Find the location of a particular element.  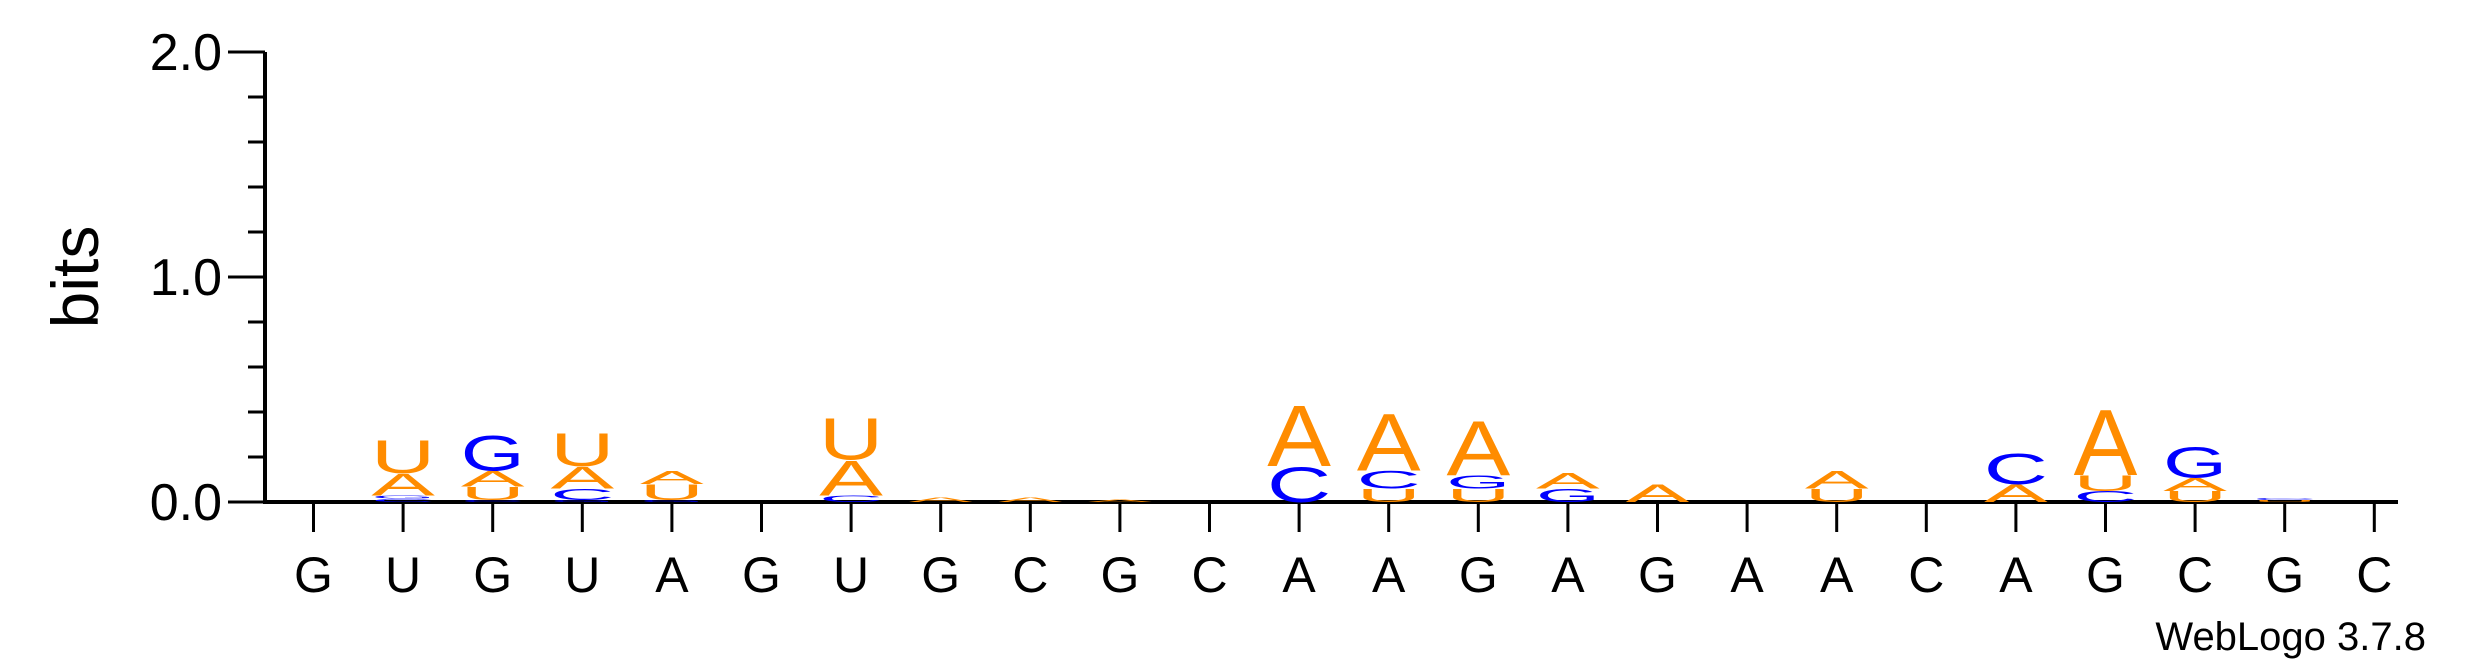

y-tick-label: 1.0 is located at coordinates (186, 278).